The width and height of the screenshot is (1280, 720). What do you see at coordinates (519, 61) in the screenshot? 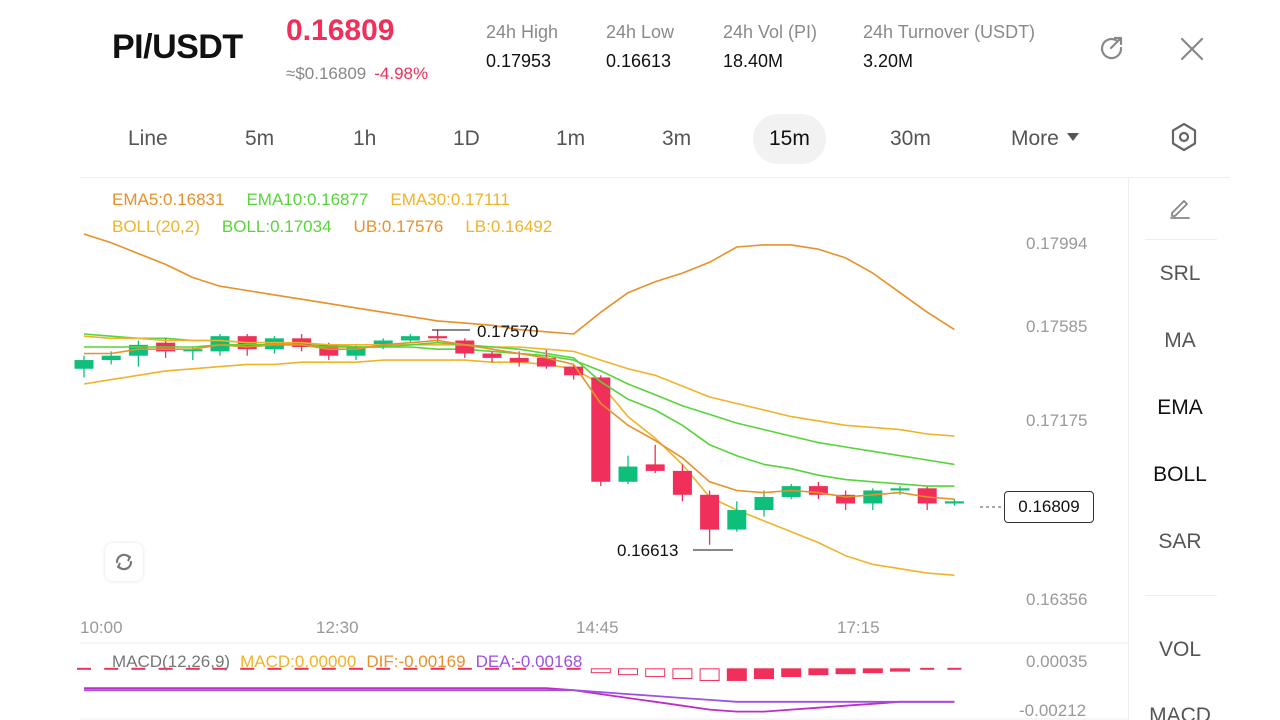
I see `stat-high-value: 0.17953` at bounding box center [519, 61].